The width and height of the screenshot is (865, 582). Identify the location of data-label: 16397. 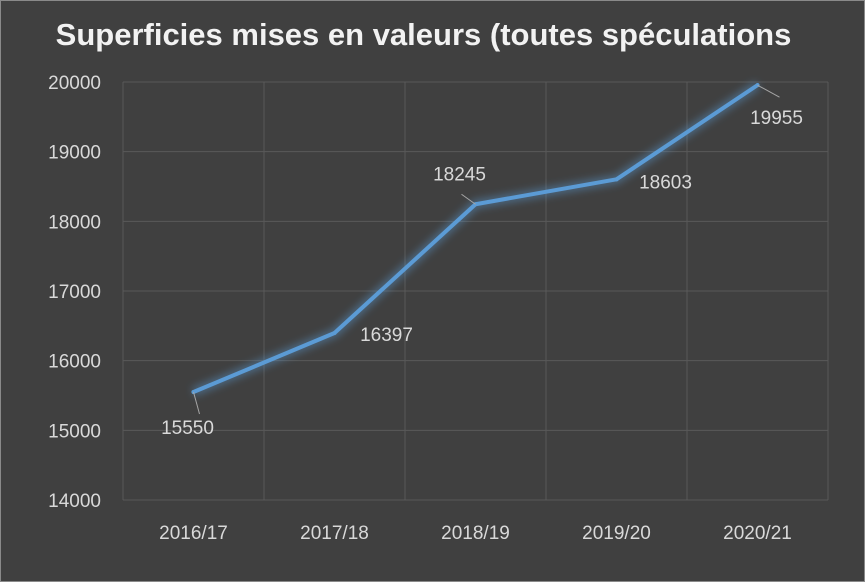
(386, 335).